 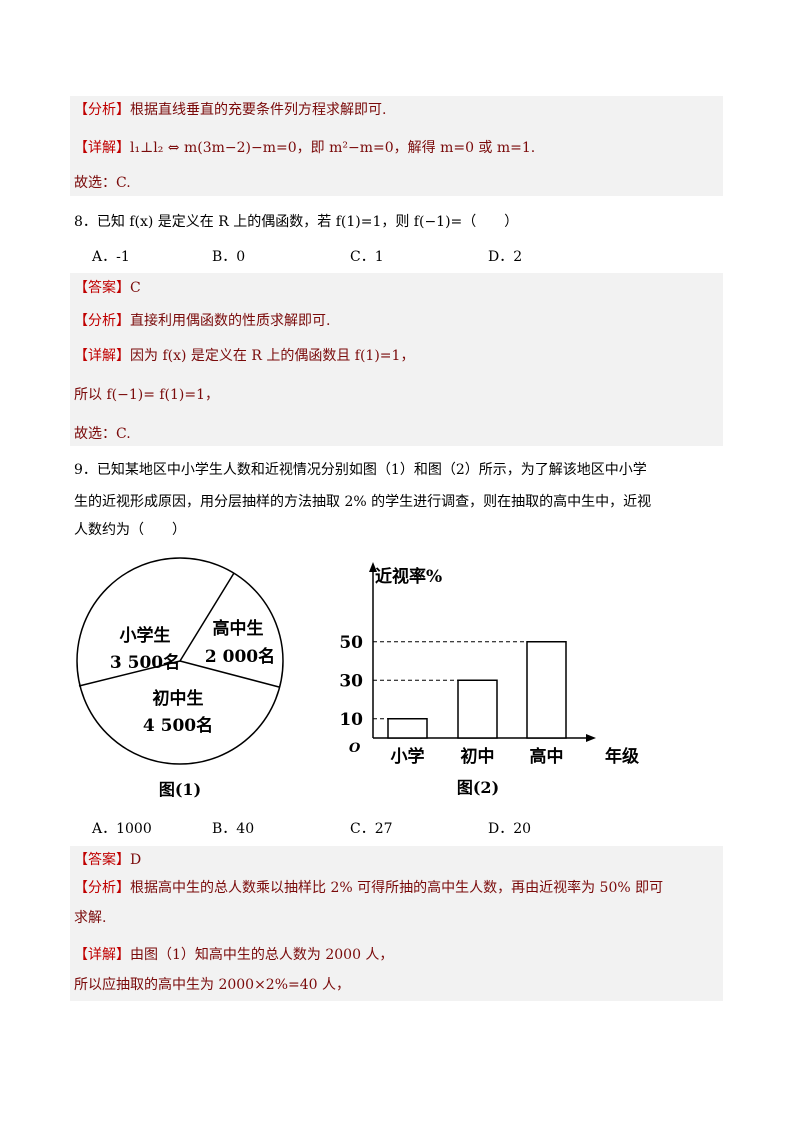 I want to click on q8-analysis: 【分析】直接利用偶函数的性质求解即可., so click(x=202, y=321).